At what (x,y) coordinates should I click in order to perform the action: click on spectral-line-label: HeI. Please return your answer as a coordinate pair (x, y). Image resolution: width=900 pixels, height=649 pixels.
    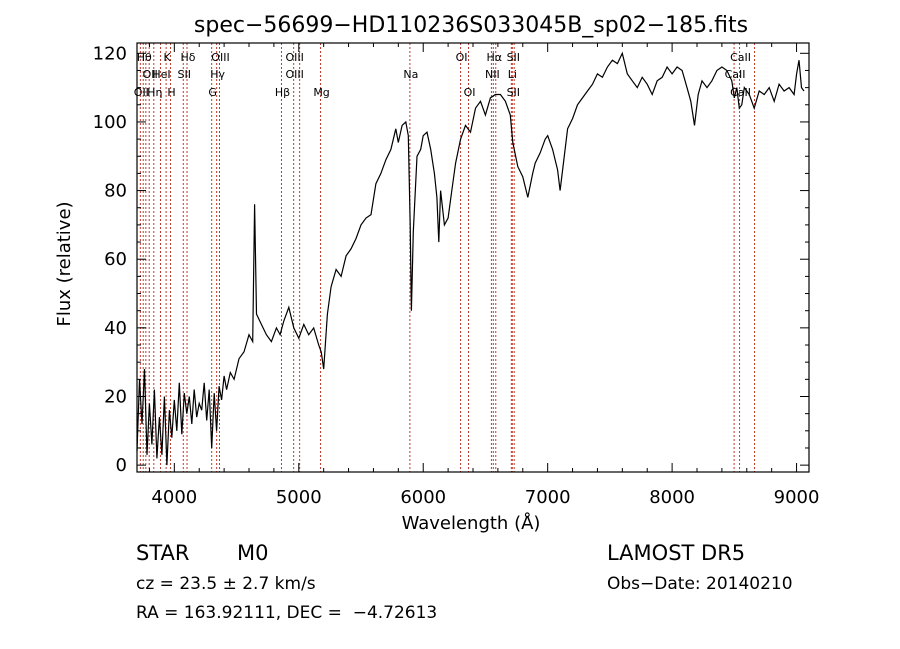
    Looking at the image, I should click on (161, 74).